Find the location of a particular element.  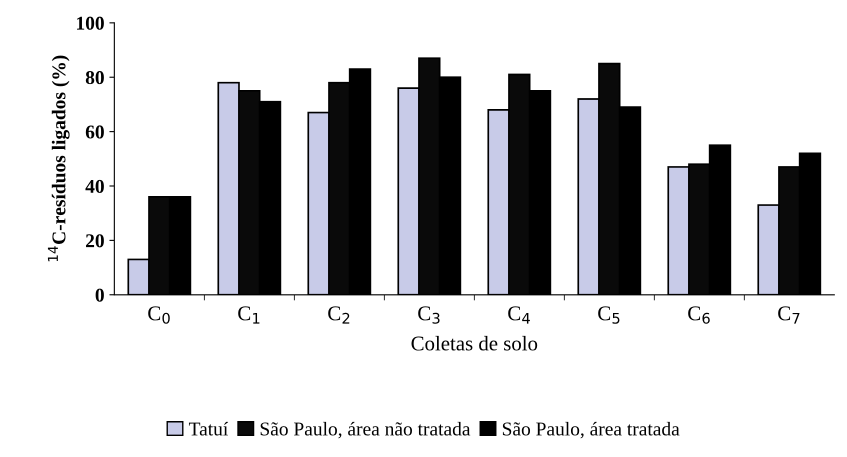

legend-label: São Paulo, área não tratada is located at coordinates (365, 430).